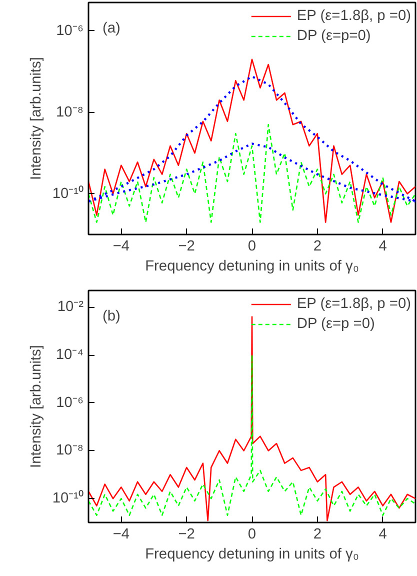 The width and height of the screenshot is (417, 576). Describe the element at coordinates (335, 324) in the screenshot. I see `legend-label: DP (ε=p =0)` at that location.